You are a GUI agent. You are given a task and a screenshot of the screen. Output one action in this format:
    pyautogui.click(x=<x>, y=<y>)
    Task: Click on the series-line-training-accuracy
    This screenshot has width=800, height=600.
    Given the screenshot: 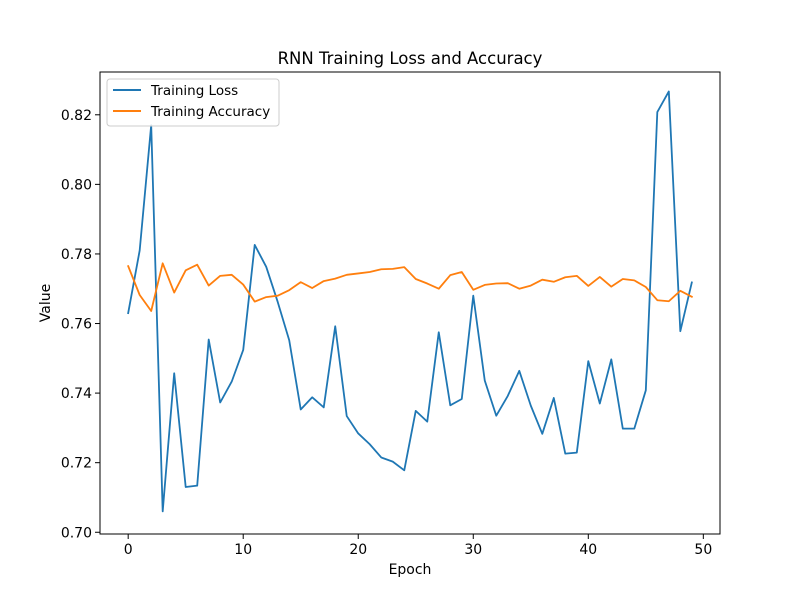 What is the action you would take?
    pyautogui.click(x=410, y=287)
    